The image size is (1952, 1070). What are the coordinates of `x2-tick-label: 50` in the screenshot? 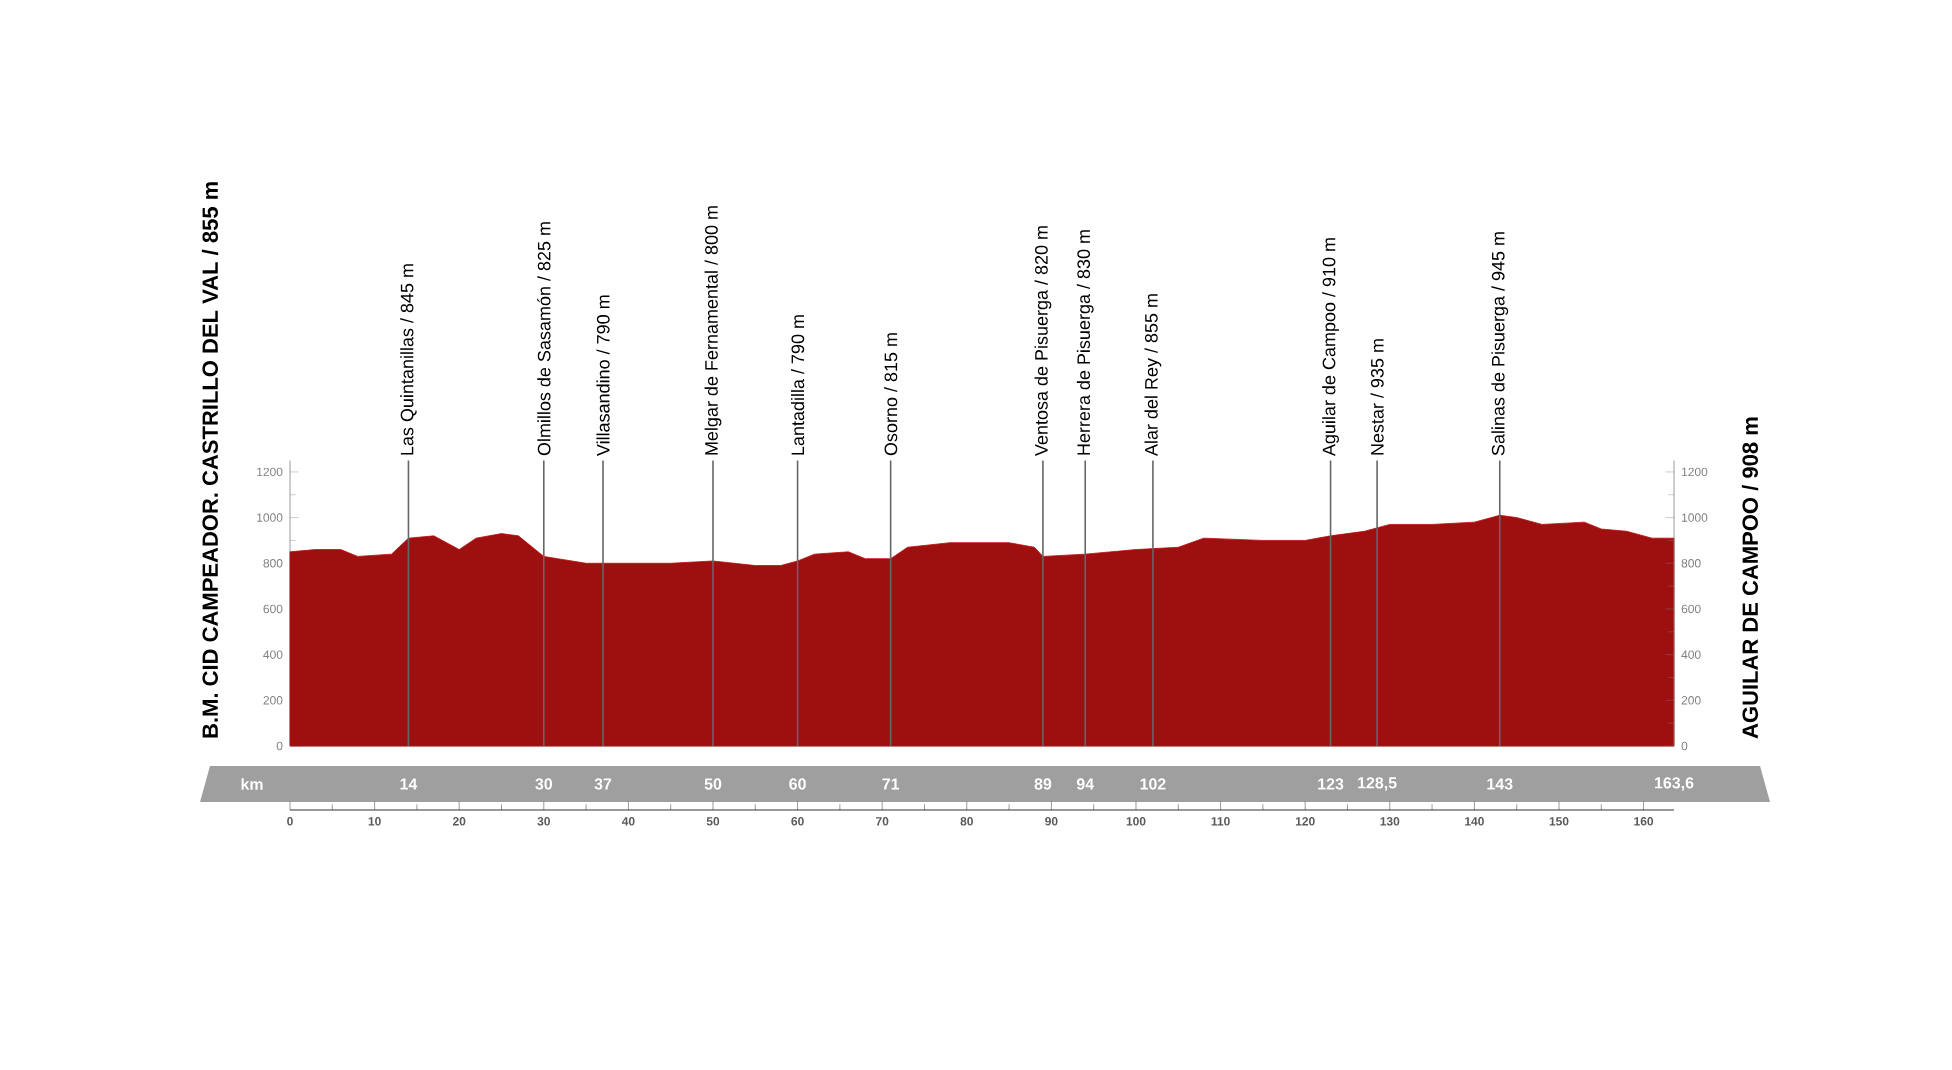 It's located at (713, 784).